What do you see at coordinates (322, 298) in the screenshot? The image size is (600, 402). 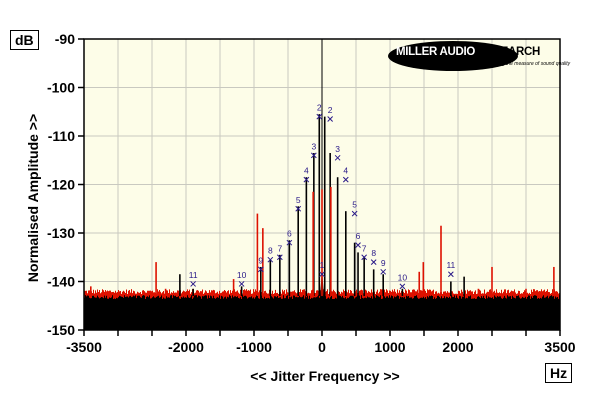 I see `carrier-skirt` at bounding box center [322, 298].